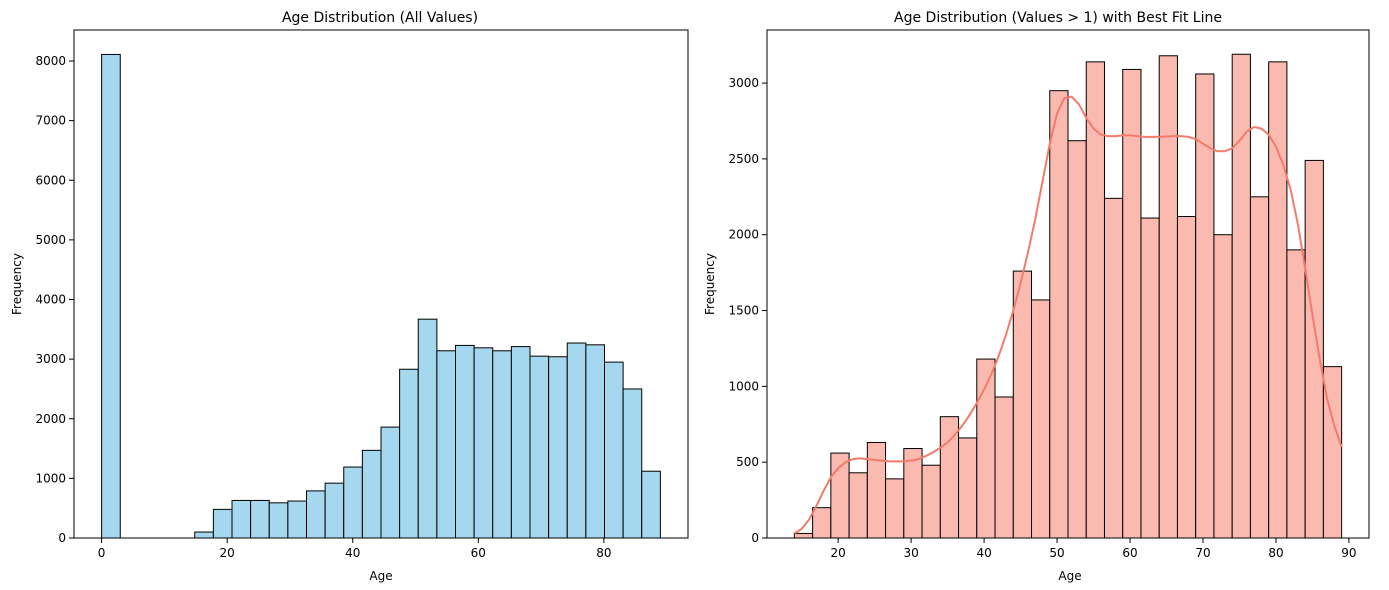 This screenshot has height=590, width=1389. Describe the element at coordinates (102, 553) in the screenshot. I see `x-tick-label: 0` at that location.